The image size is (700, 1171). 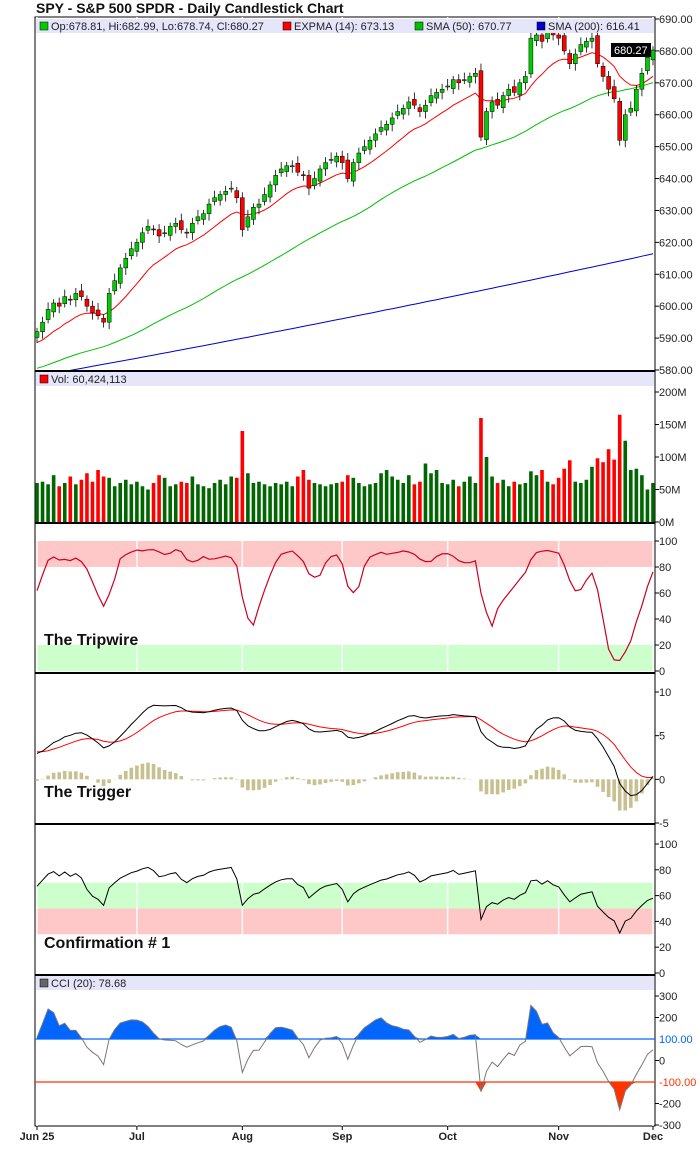 What do you see at coordinates (242, 1137) in the screenshot?
I see `x-tick-label: Aug` at bounding box center [242, 1137].